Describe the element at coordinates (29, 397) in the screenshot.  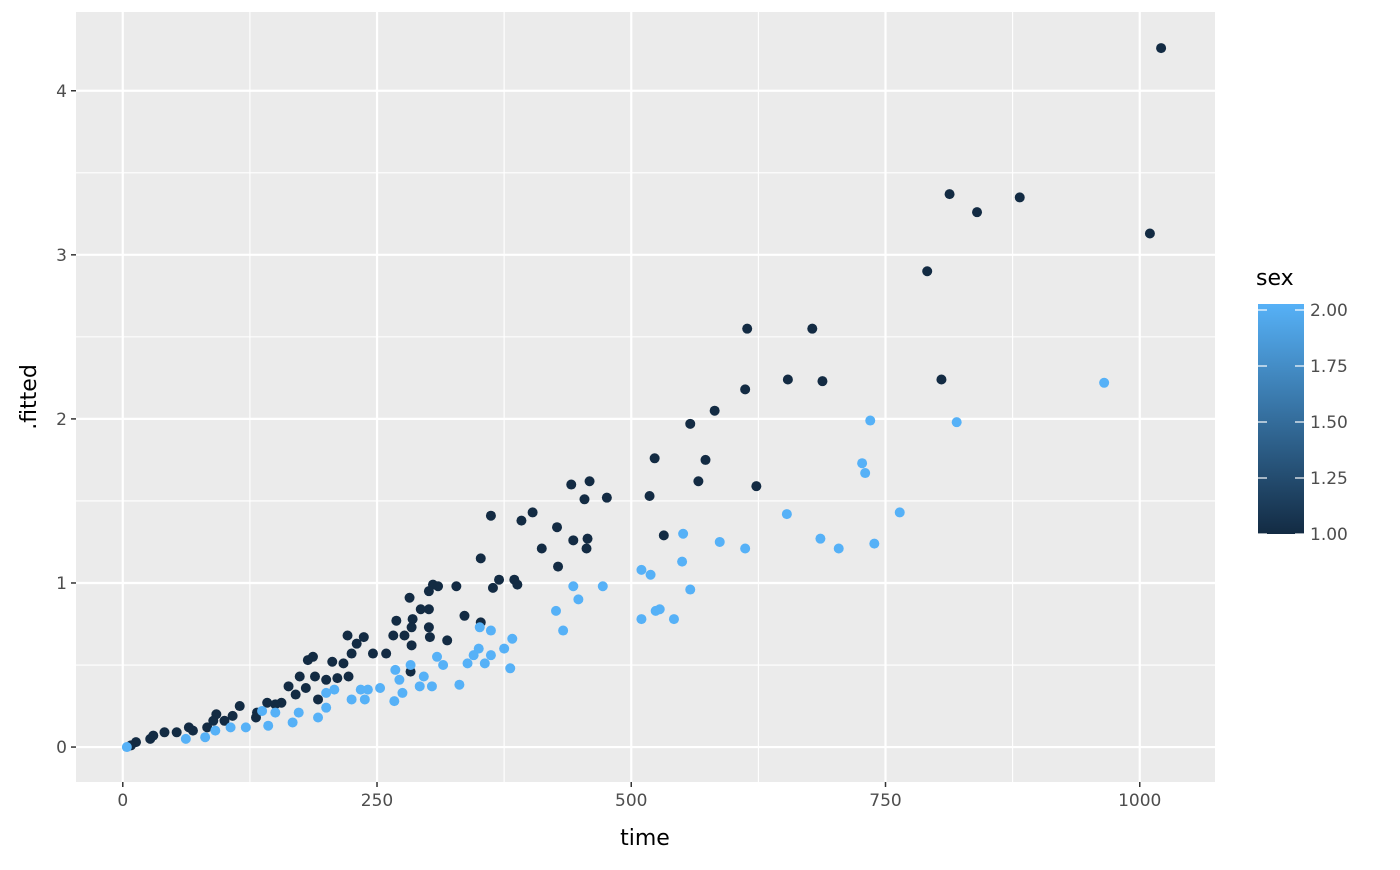
I see `y-axis-label: .fitted` at that location.